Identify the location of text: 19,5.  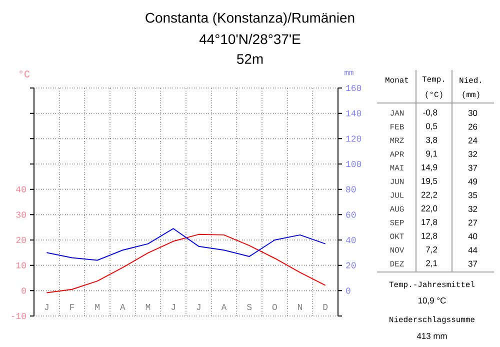
(430, 181).